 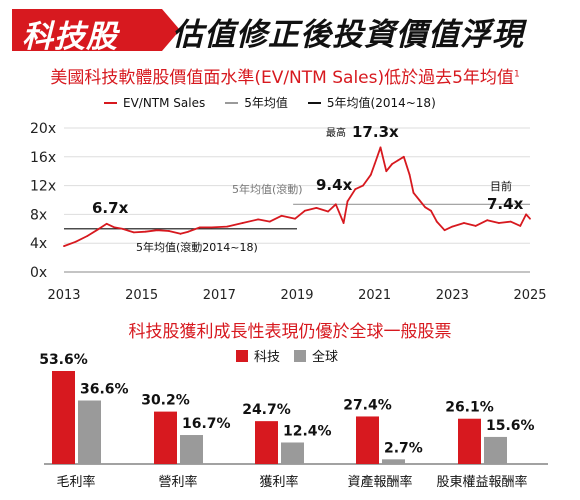 I want to click on category-label: 股東權益報酬率, so click(x=481, y=482).